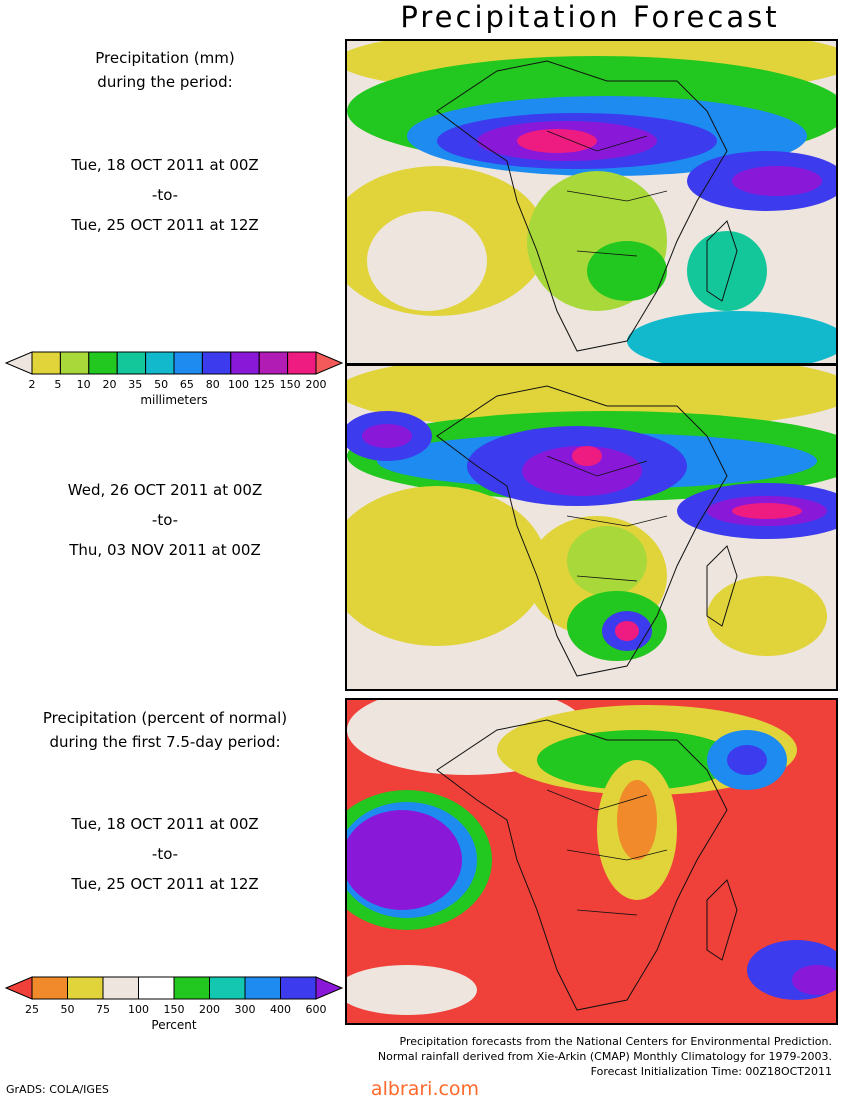 This screenshot has height=1100, width=850. I want to click on mm-scale-tick-label: 35, so click(135, 384).